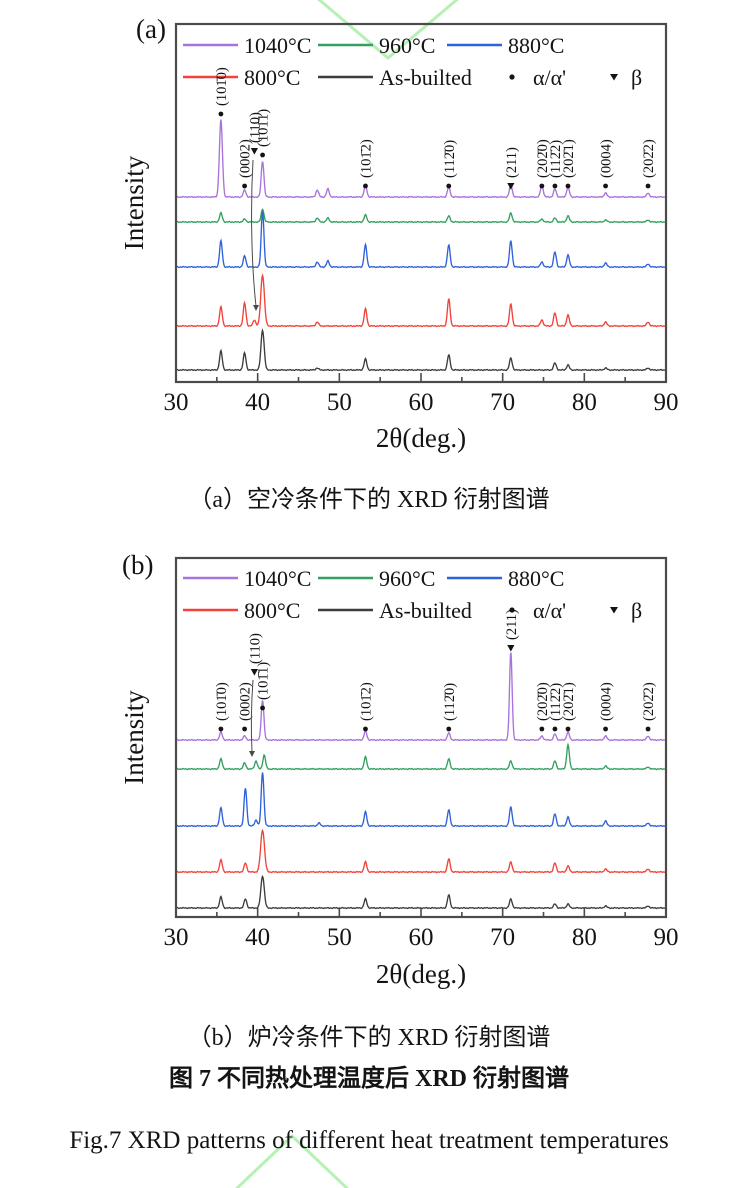 This screenshot has height=1188, width=738. What do you see at coordinates (257, 937) in the screenshot?
I see `x-tick-label: 40` at bounding box center [257, 937].